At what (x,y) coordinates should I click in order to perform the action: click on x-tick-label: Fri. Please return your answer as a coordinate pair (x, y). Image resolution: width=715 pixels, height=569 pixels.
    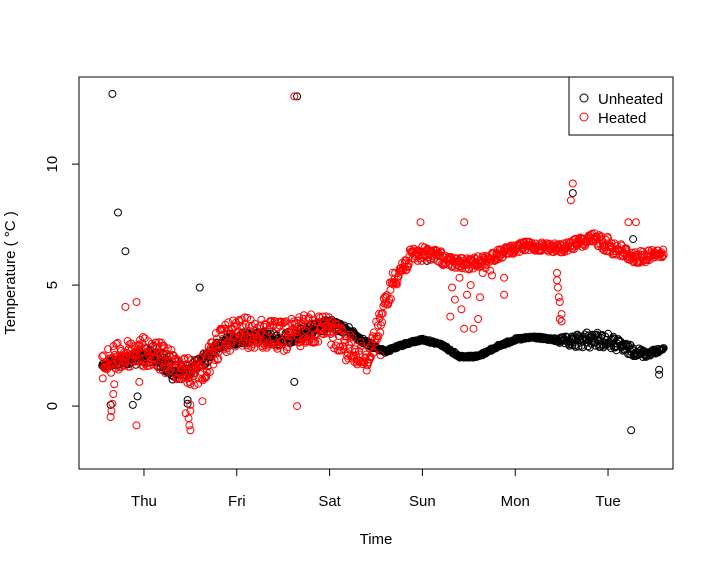
    Looking at the image, I should click on (237, 501).